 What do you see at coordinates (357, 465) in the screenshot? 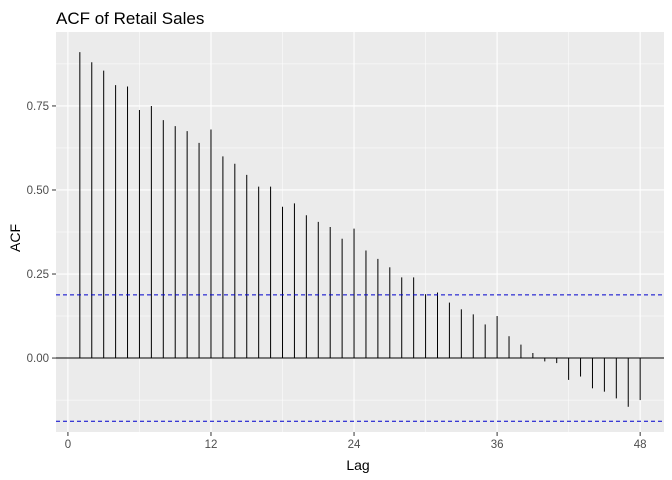
I see `x-axis-title: Lag` at bounding box center [357, 465].